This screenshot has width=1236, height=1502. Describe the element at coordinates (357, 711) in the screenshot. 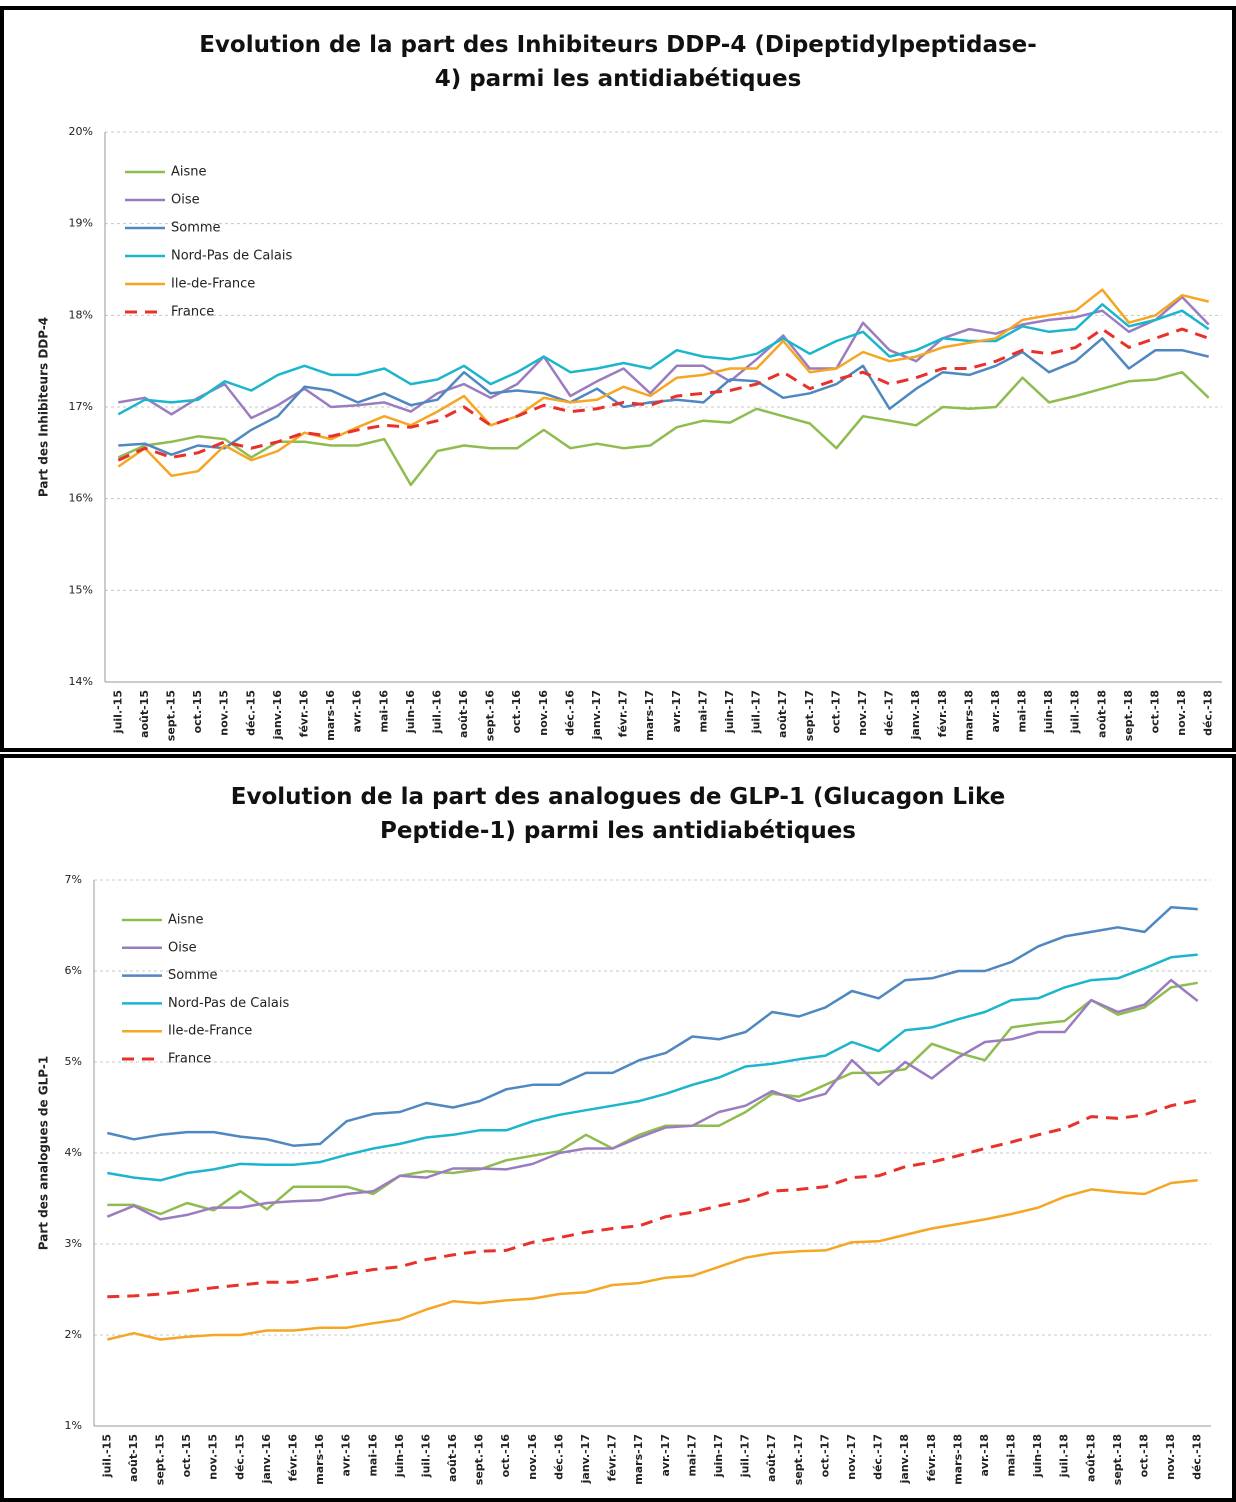

I see `x-tick-label: avr.-16` at that location.